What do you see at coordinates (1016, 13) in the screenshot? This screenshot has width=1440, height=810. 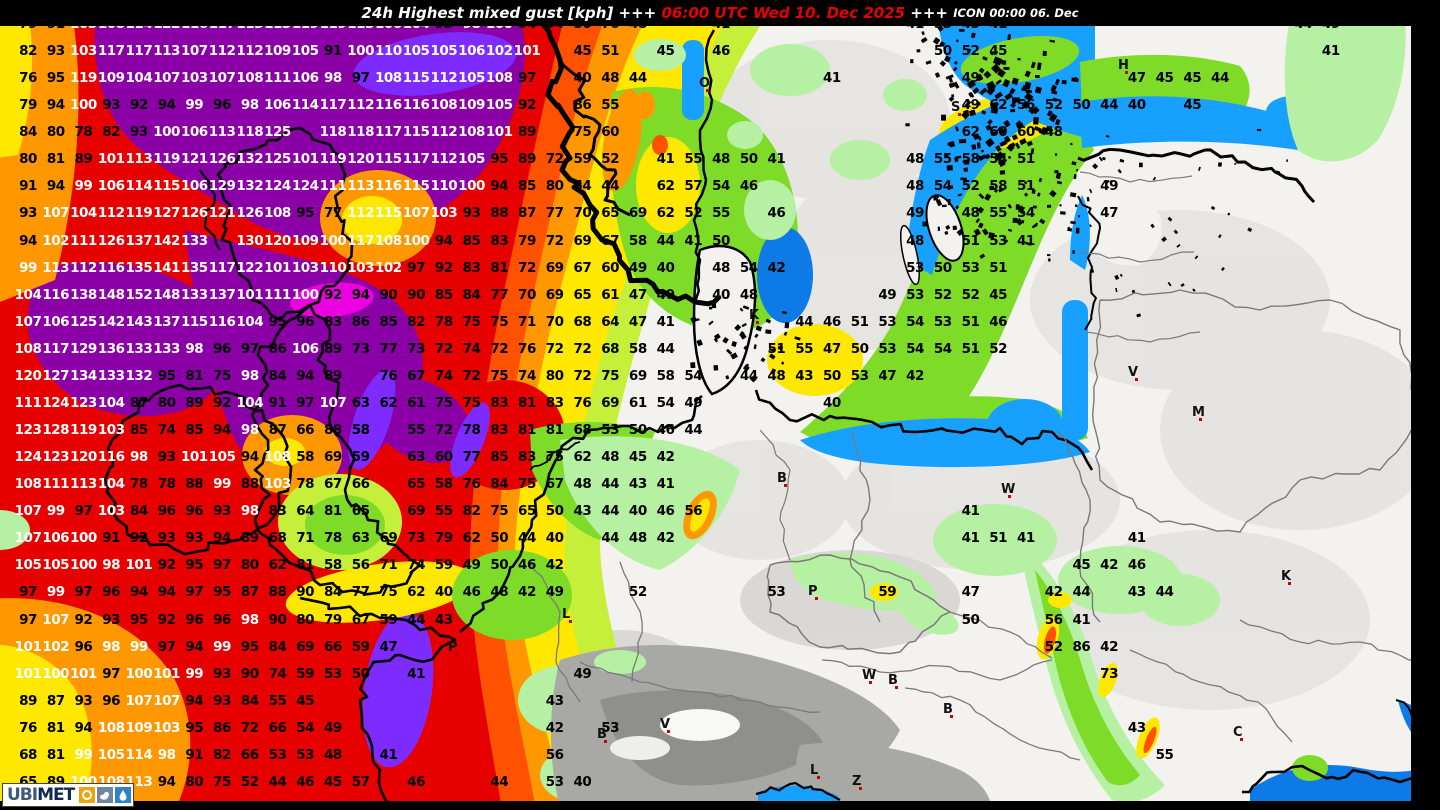 I see `model-run: ICON 00:00 06. Dec` at bounding box center [1016, 13].